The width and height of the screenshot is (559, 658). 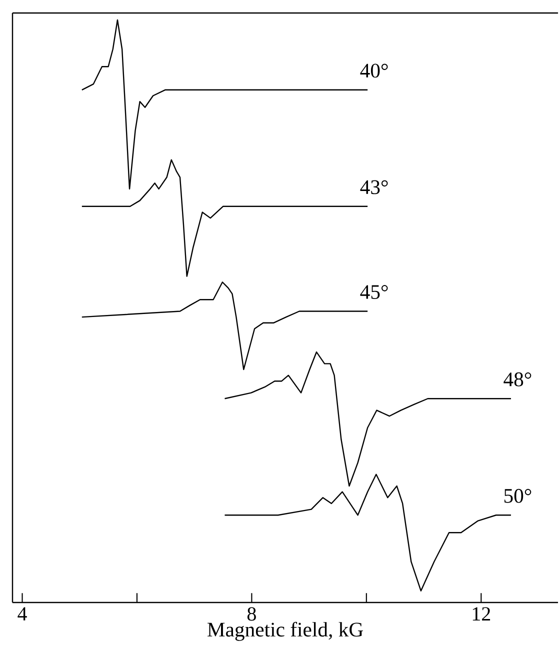 What do you see at coordinates (374, 187) in the screenshot?
I see `series-label: 43°` at bounding box center [374, 187].